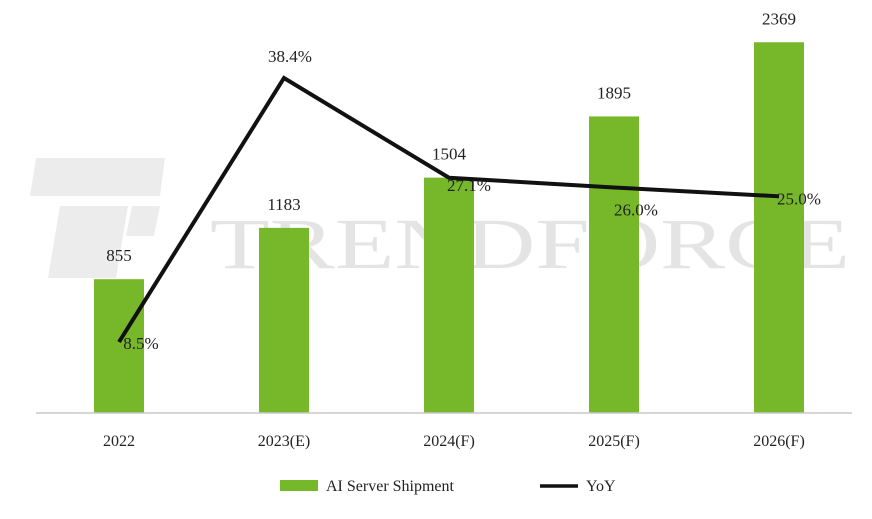 This screenshot has height=519, width=872. What do you see at coordinates (614, 92) in the screenshot?
I see `bar-label-2025-f: 1895` at bounding box center [614, 92].